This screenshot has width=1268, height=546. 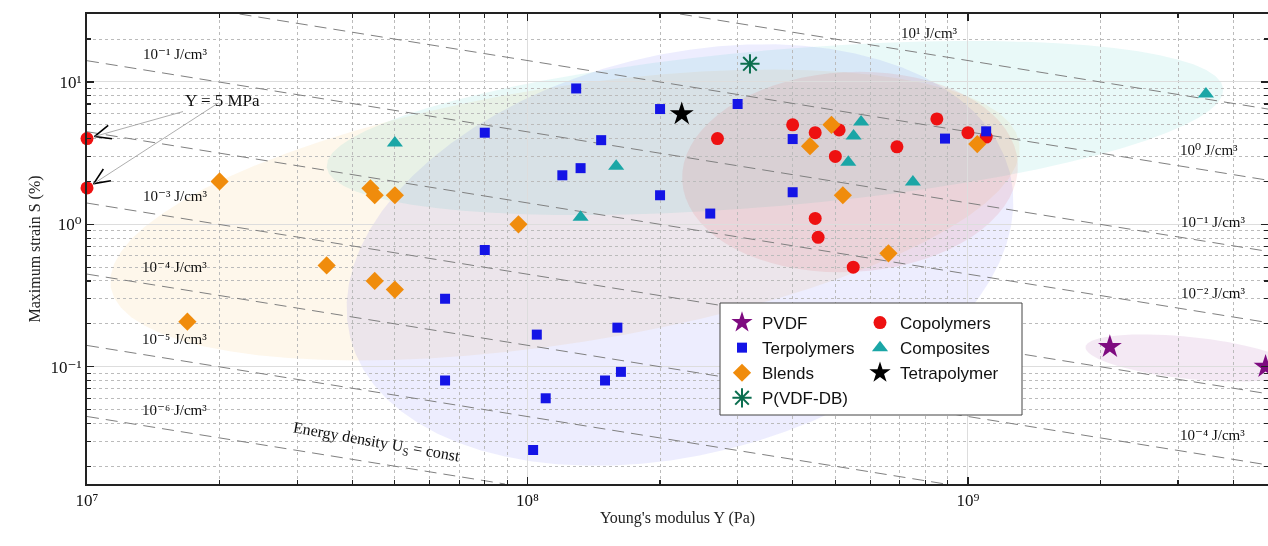 I want to click on x-tick-label: 10⁸, so click(x=527, y=501).